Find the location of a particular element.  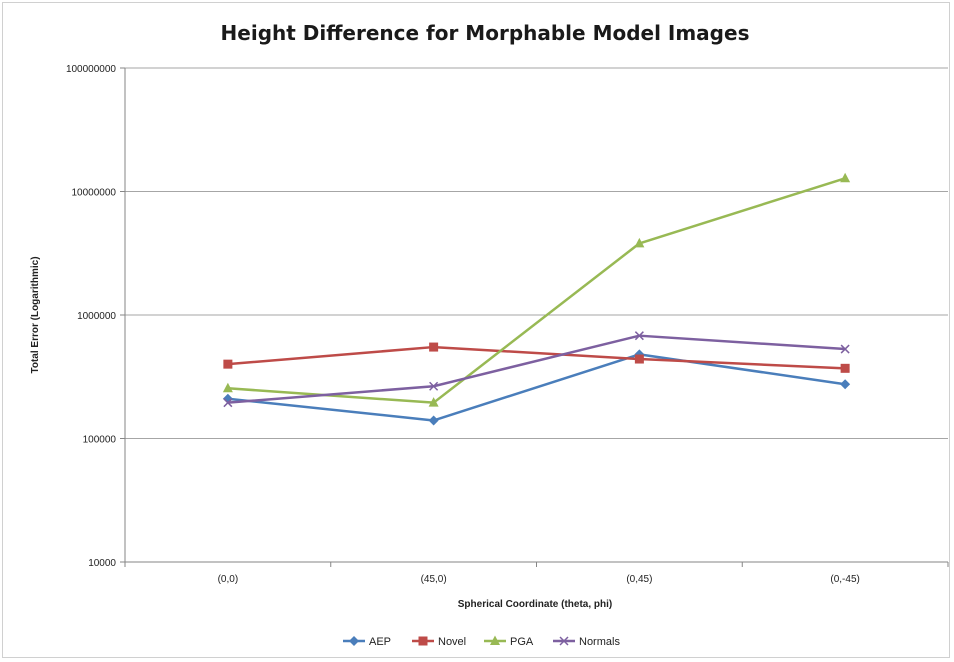

series-line-novel is located at coordinates (536, 357).